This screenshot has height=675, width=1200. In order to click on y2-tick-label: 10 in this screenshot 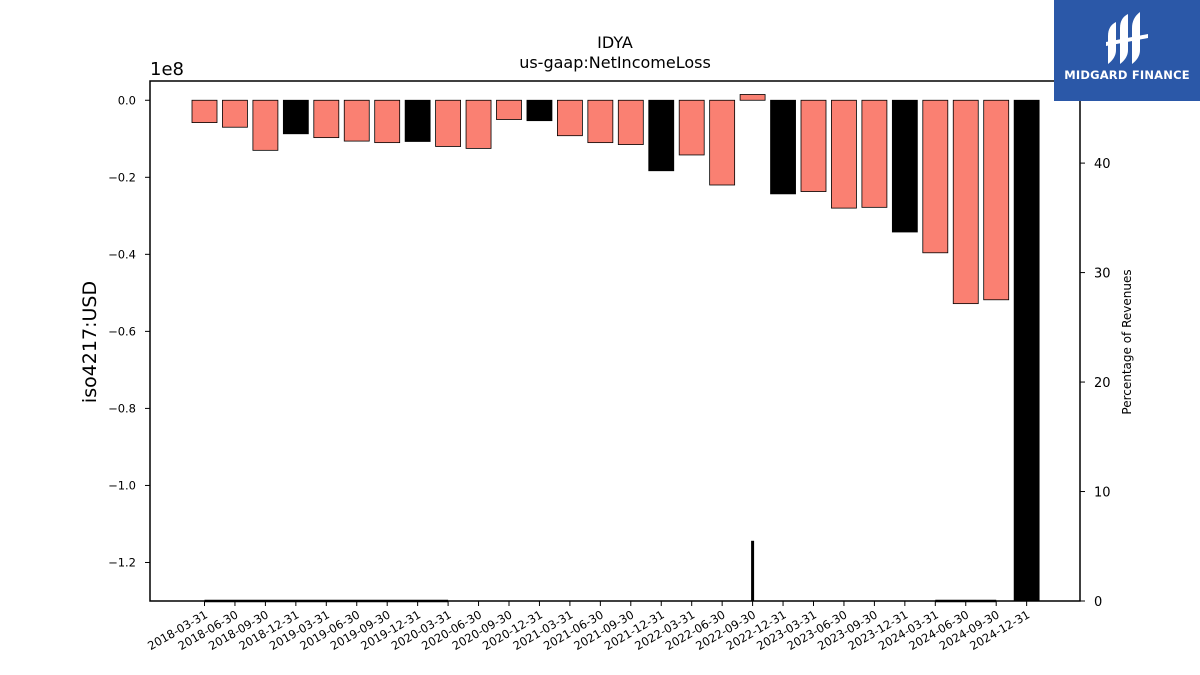, I will do `click(1102, 493)`.